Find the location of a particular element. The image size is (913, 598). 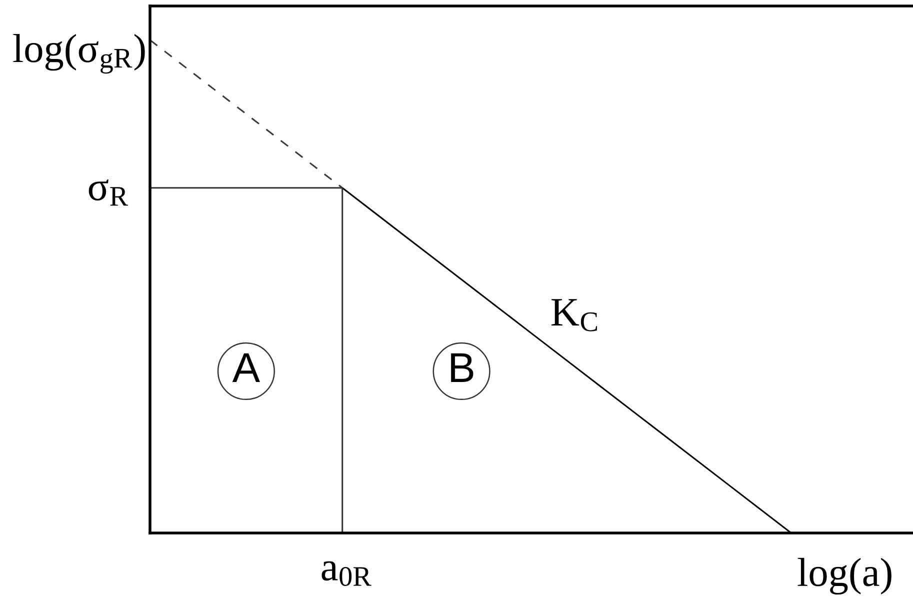

annotation: a$_{0R}$ is located at coordinates (347, 573).